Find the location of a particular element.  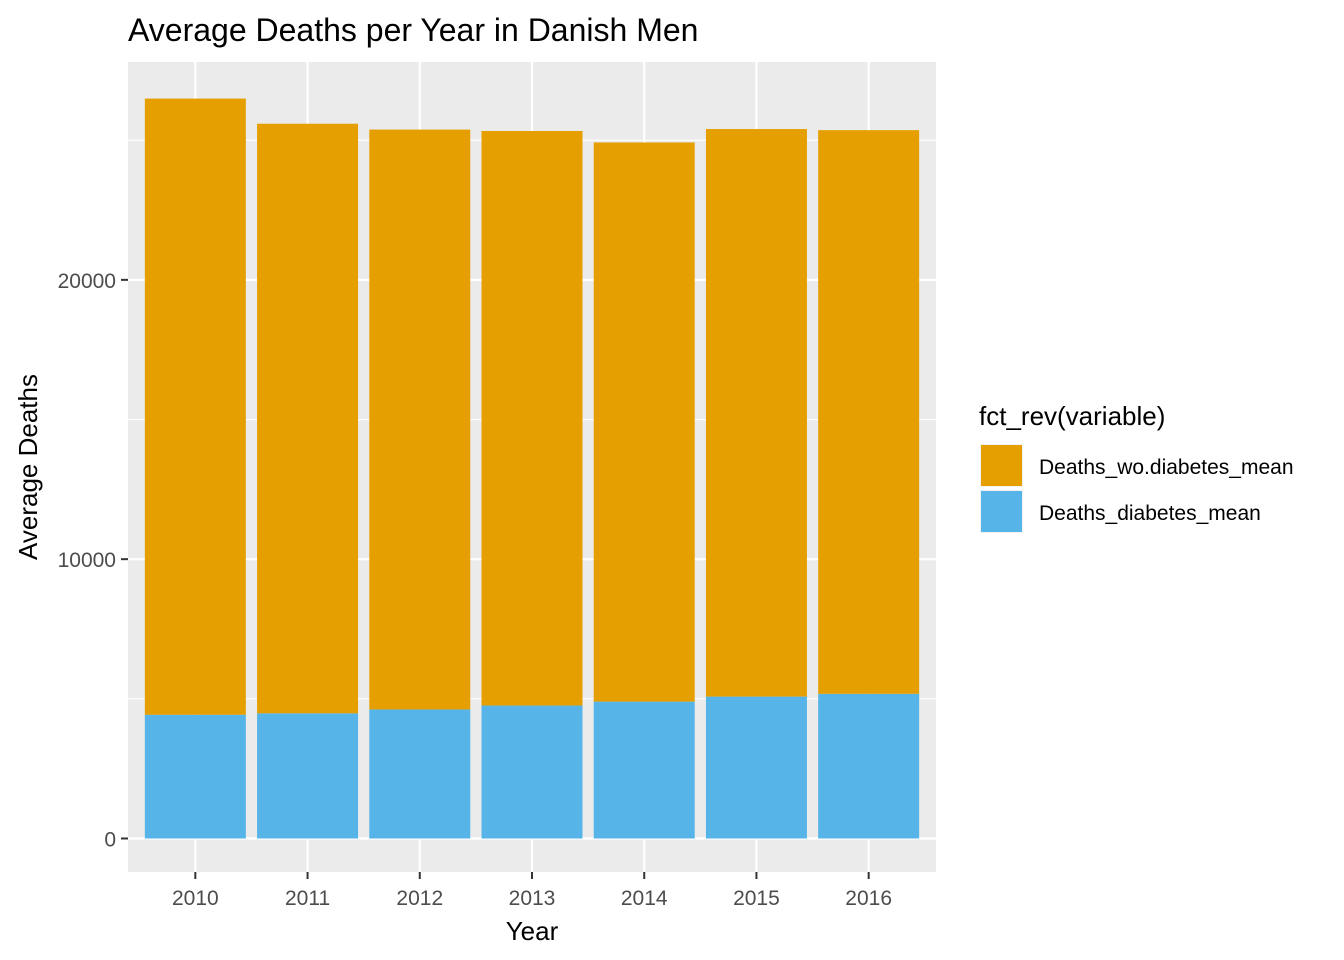

bar-Deaths_diabetes_mean-2010 is located at coordinates (195, 776).